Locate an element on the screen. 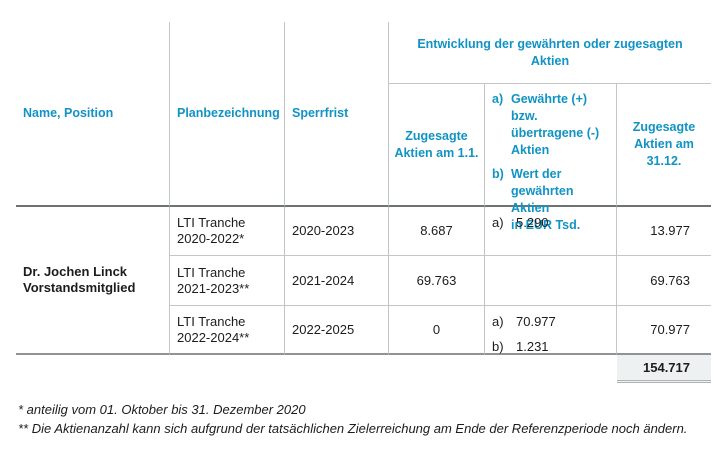  cell-plan-row2: LTI Tranche 2021-2023** is located at coordinates (227, 281).